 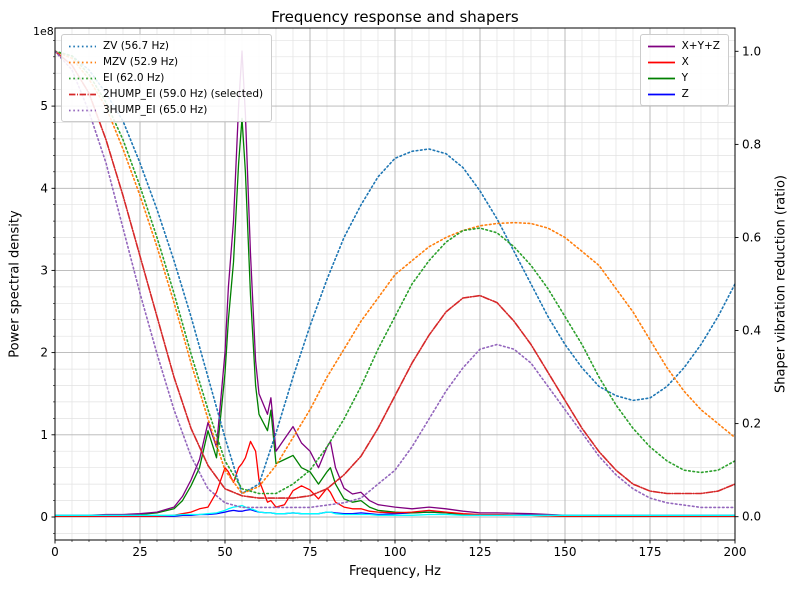 What do you see at coordinates (751, 238) in the screenshot?
I see `y-right-tick-label: 0.6` at bounding box center [751, 238].